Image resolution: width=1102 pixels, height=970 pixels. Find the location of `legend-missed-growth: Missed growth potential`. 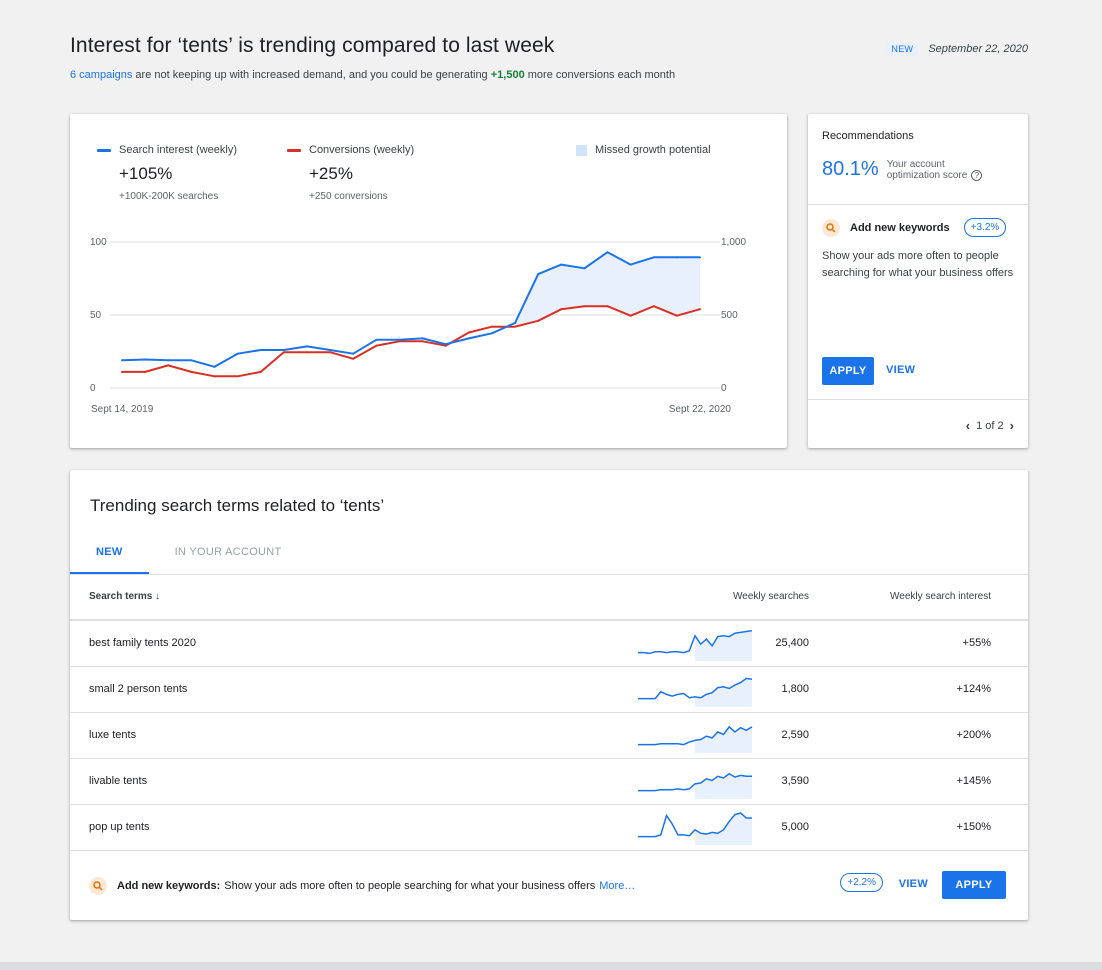

legend-missed-growth: Missed growth potential is located at coordinates (643, 150).